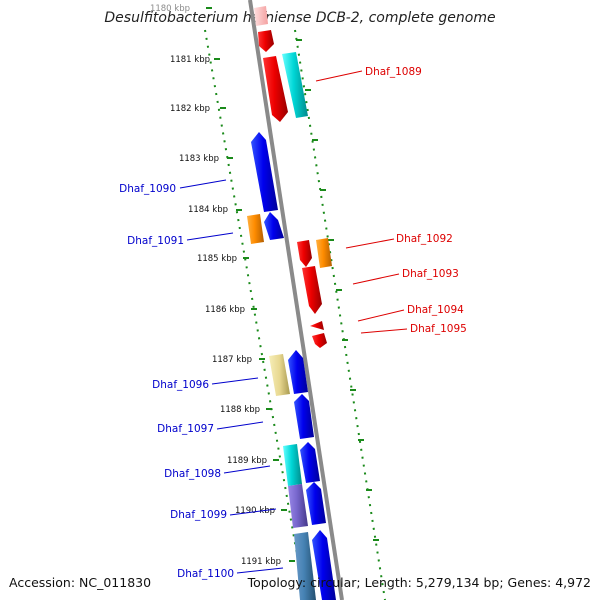  What do you see at coordinates (261, 562) in the screenshot?
I see `kbp-label: 1191 kbp` at bounding box center [261, 562].